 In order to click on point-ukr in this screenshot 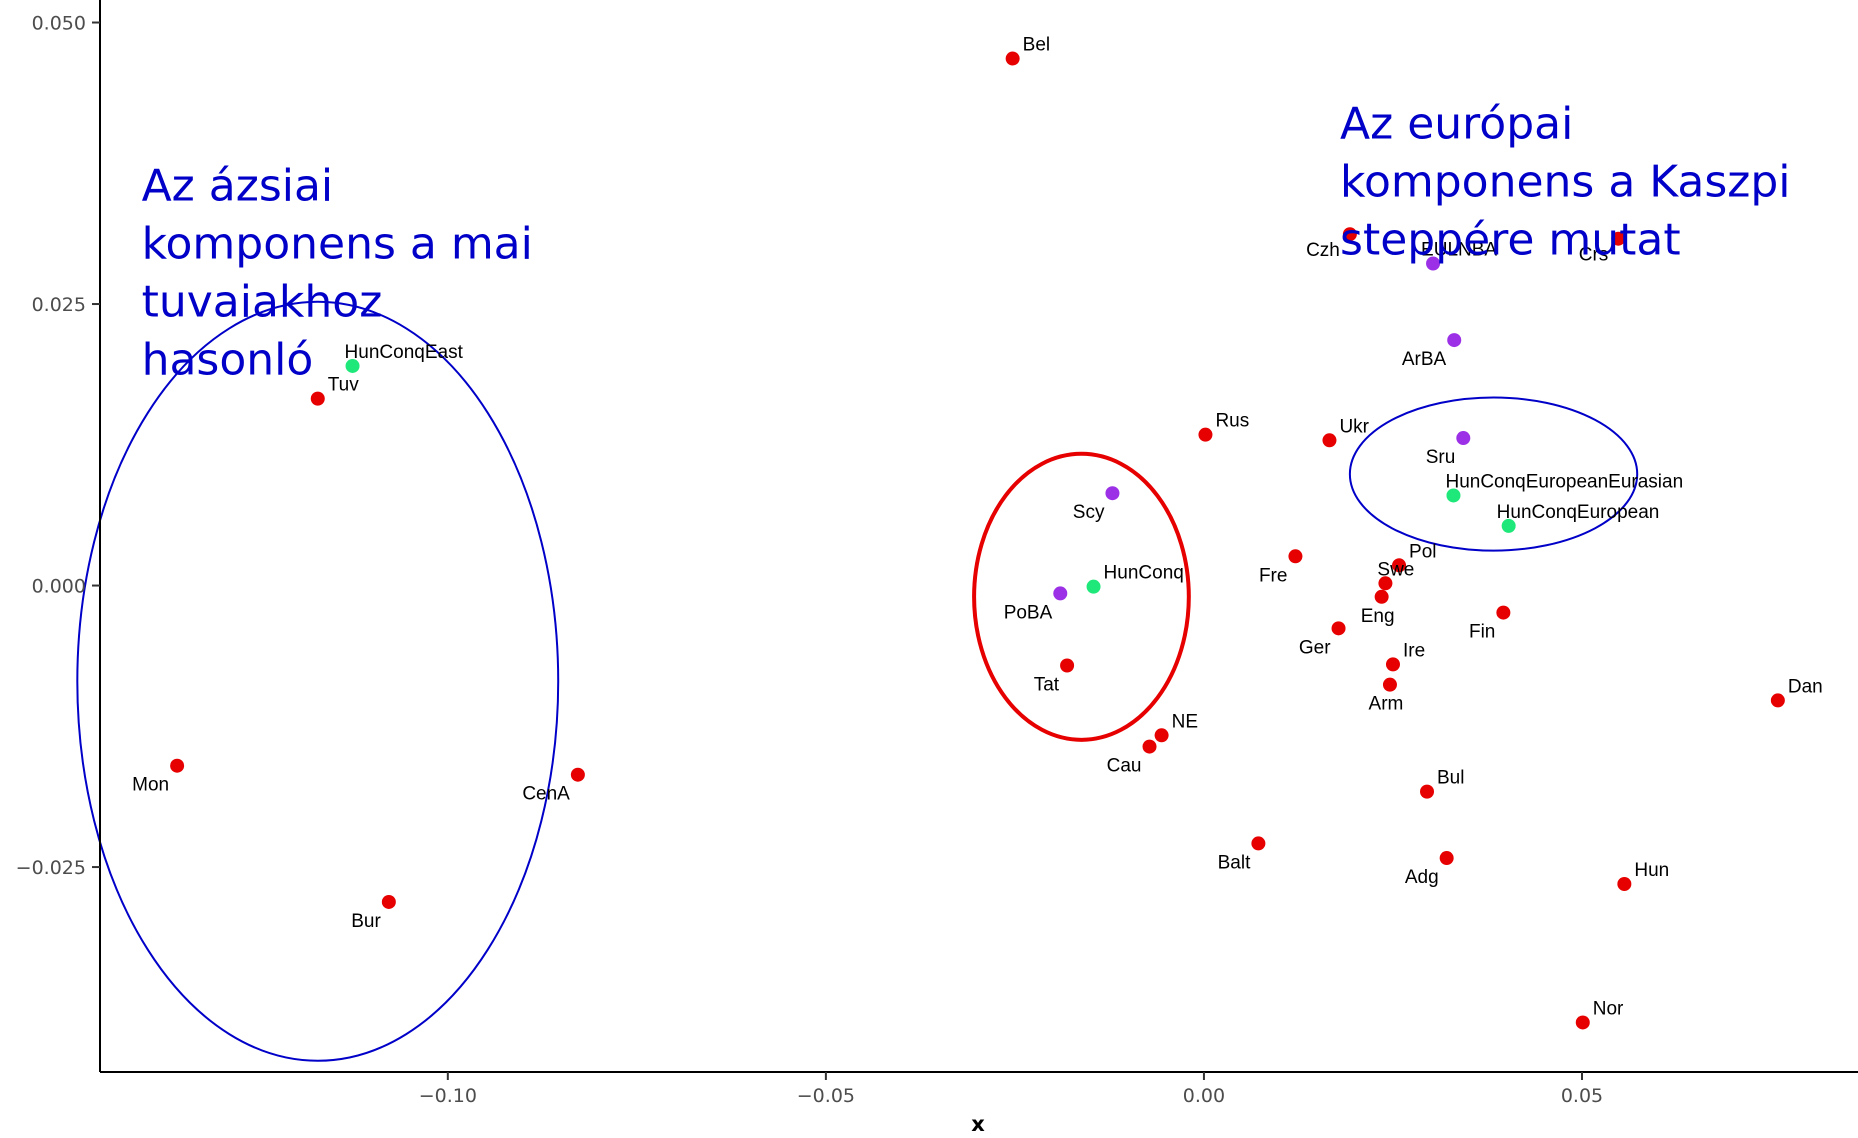, I will do `click(1329, 440)`.